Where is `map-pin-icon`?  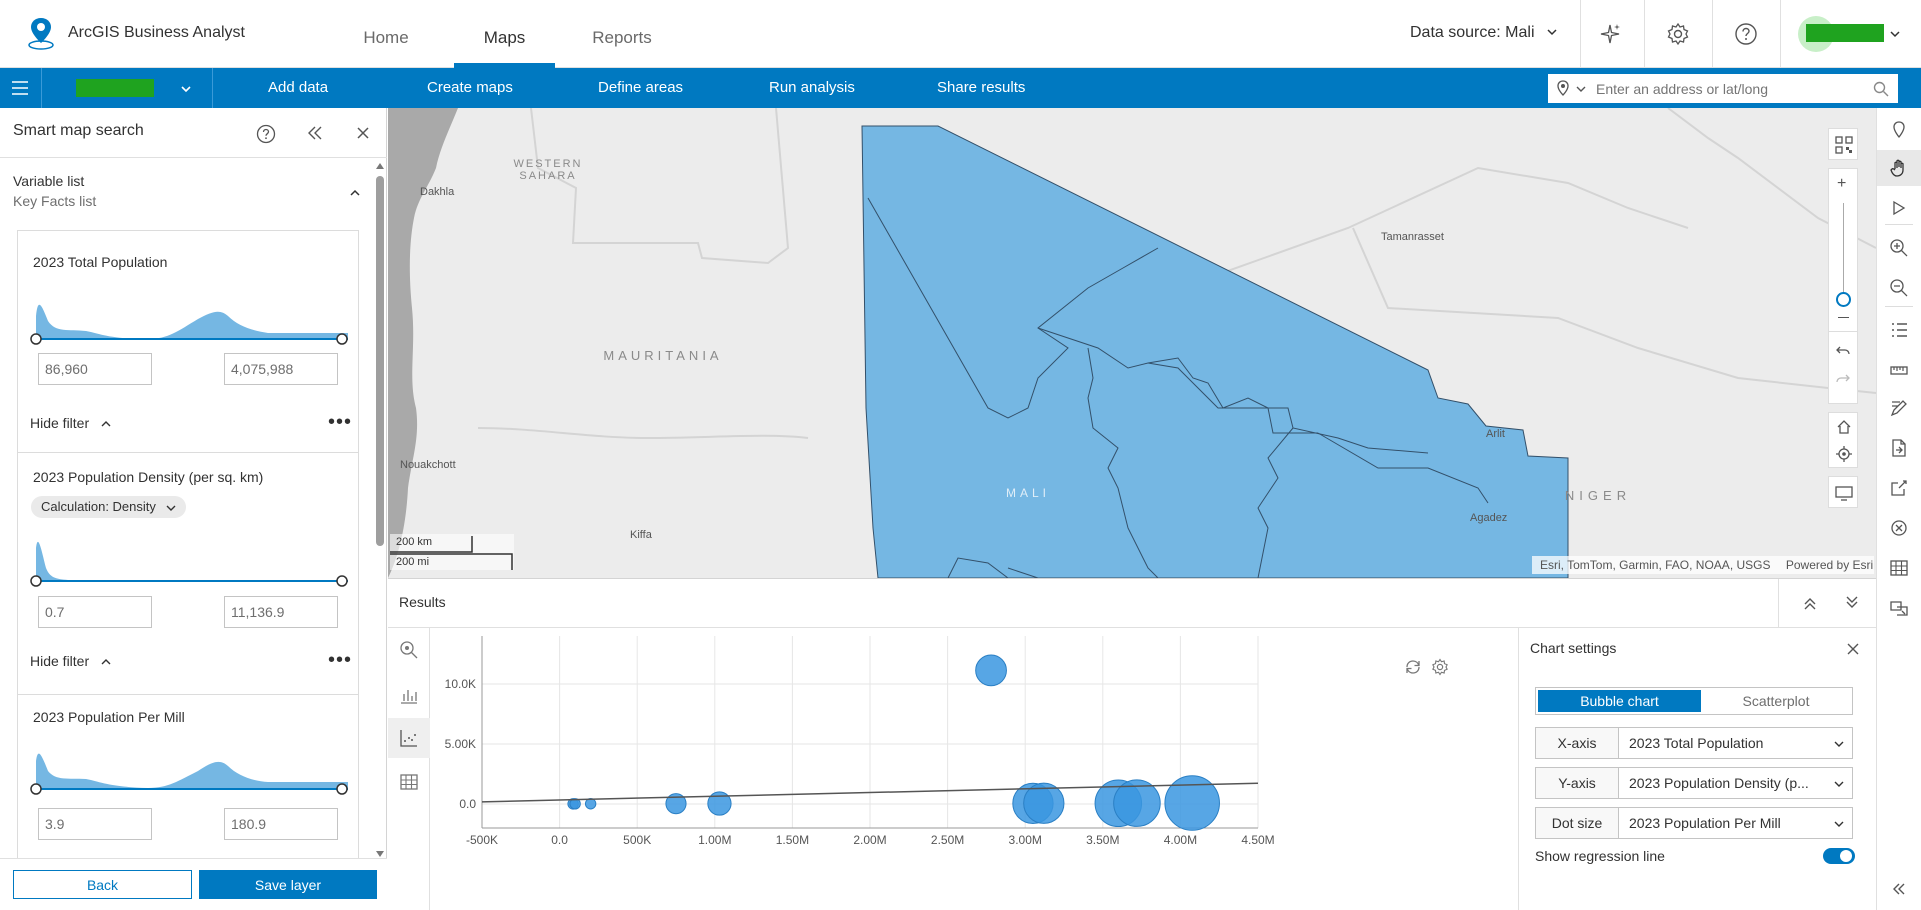 map-pin-icon is located at coordinates (1563, 88).